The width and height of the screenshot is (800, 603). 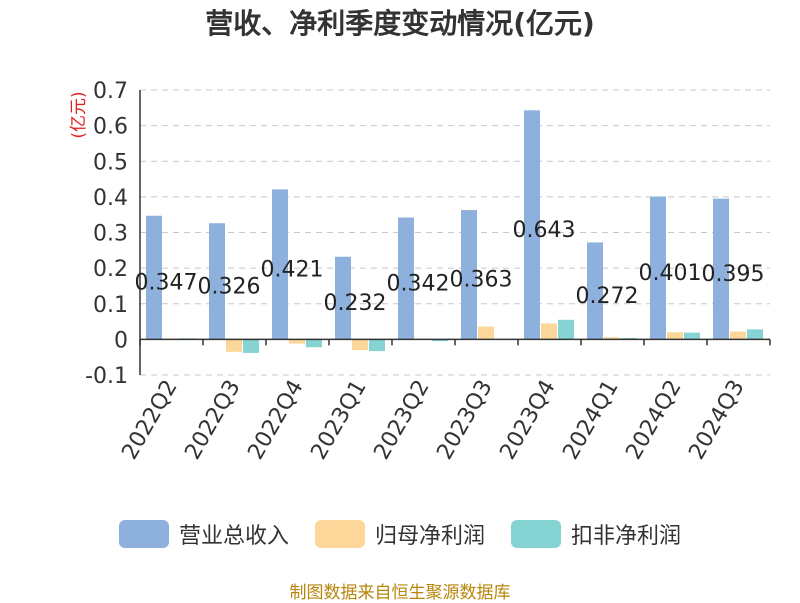 What do you see at coordinates (166, 283) in the screenshot?
I see `data-label: 0.347` at bounding box center [166, 283].